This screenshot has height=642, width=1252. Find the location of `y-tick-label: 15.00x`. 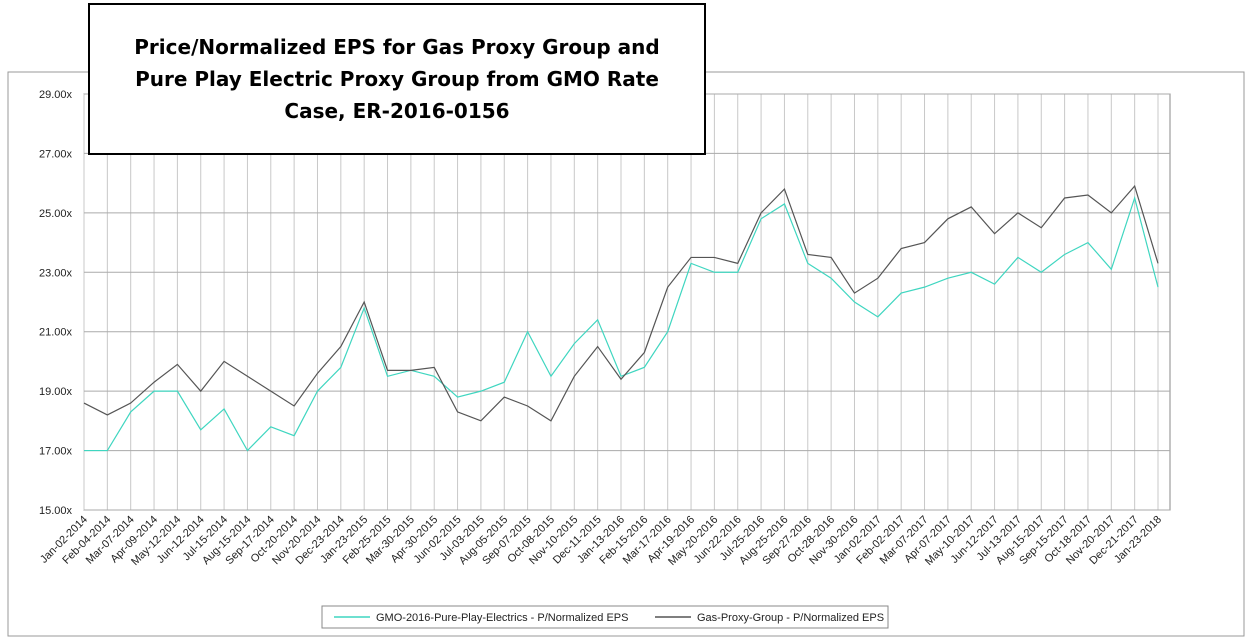

y-tick-label: 15.00x is located at coordinates (56, 511).